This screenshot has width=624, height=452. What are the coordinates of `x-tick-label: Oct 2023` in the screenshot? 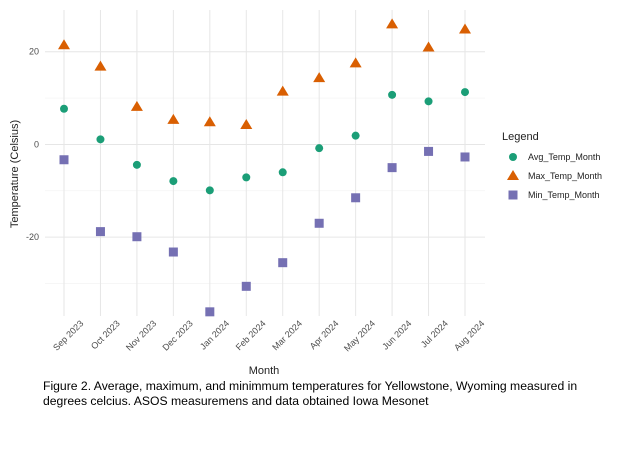 It's located at (105, 334).